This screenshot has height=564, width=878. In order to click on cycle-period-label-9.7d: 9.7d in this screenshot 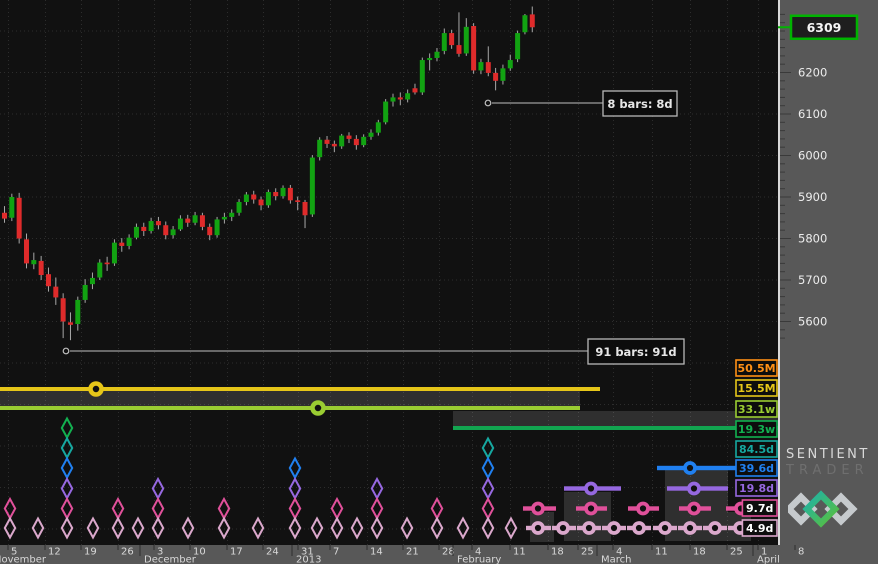, I will do `click(759, 508)`.